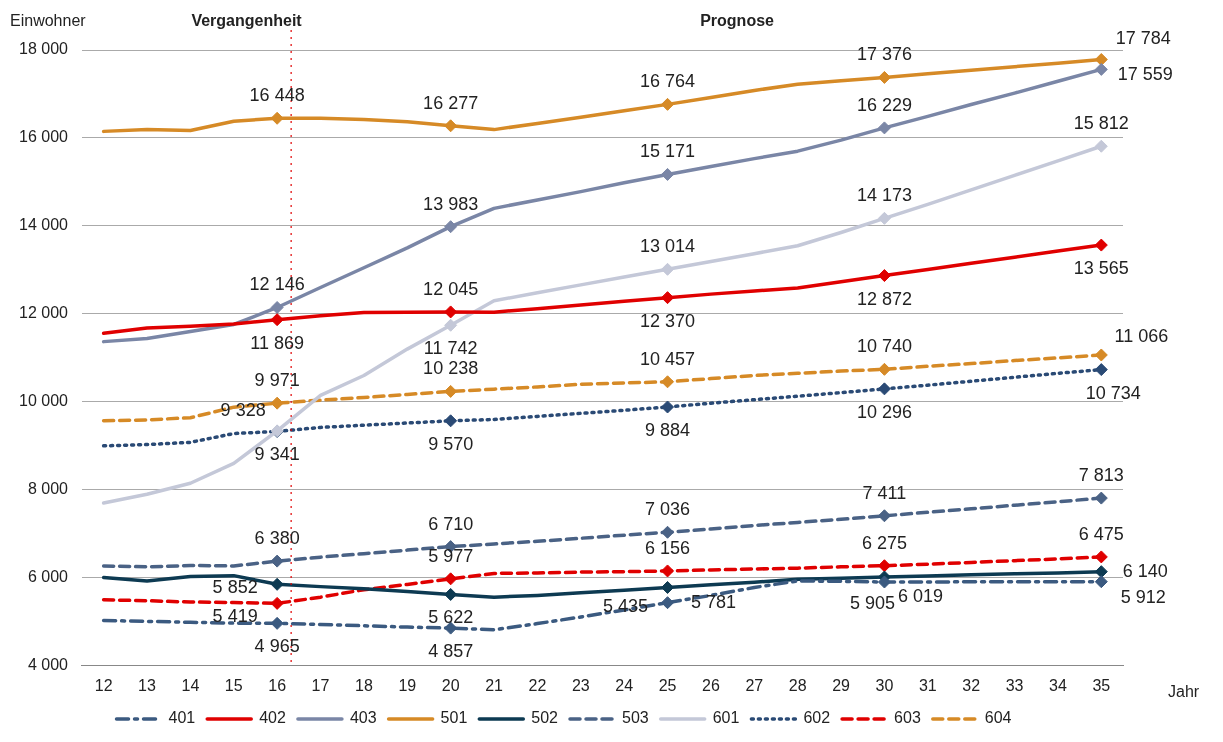  Describe the element at coordinates (451, 102) in the screenshot. I see `data-label: 16 277` at that location.